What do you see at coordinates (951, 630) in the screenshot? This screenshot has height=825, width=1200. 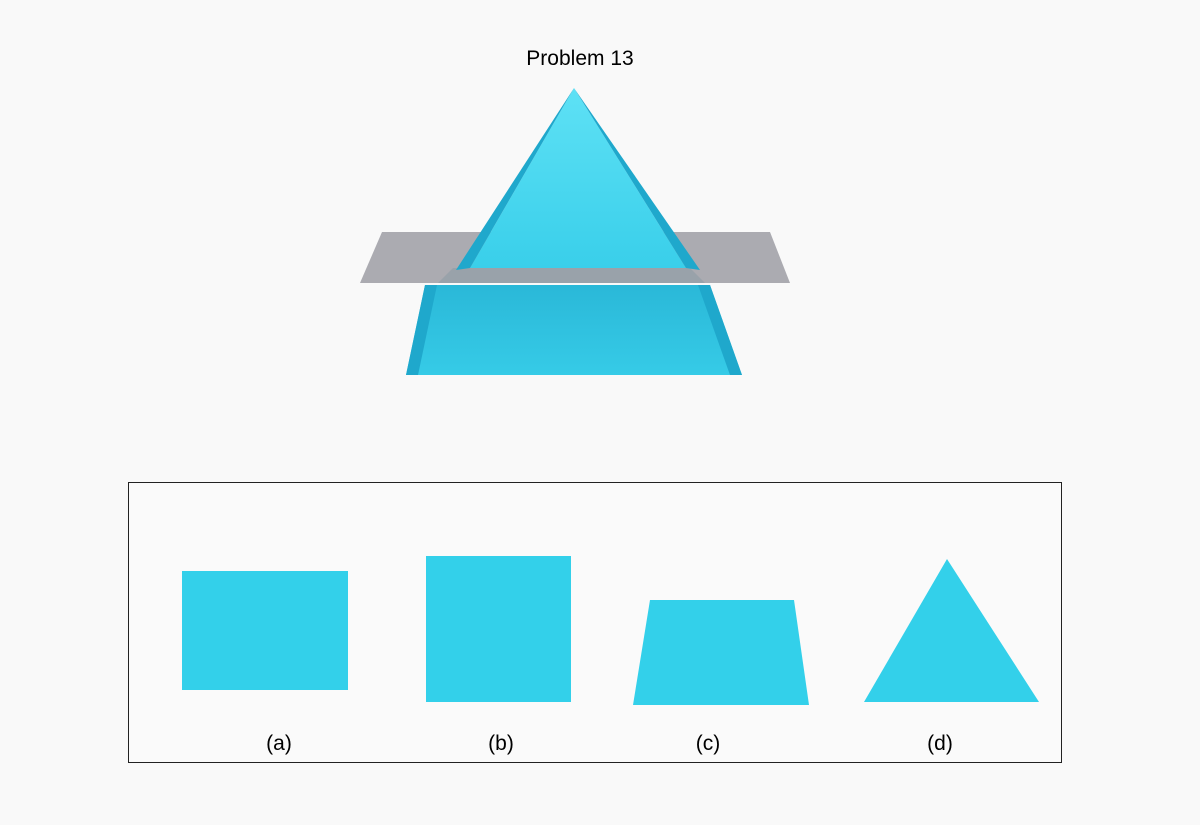 I see `option-d-triangle-shape` at bounding box center [951, 630].